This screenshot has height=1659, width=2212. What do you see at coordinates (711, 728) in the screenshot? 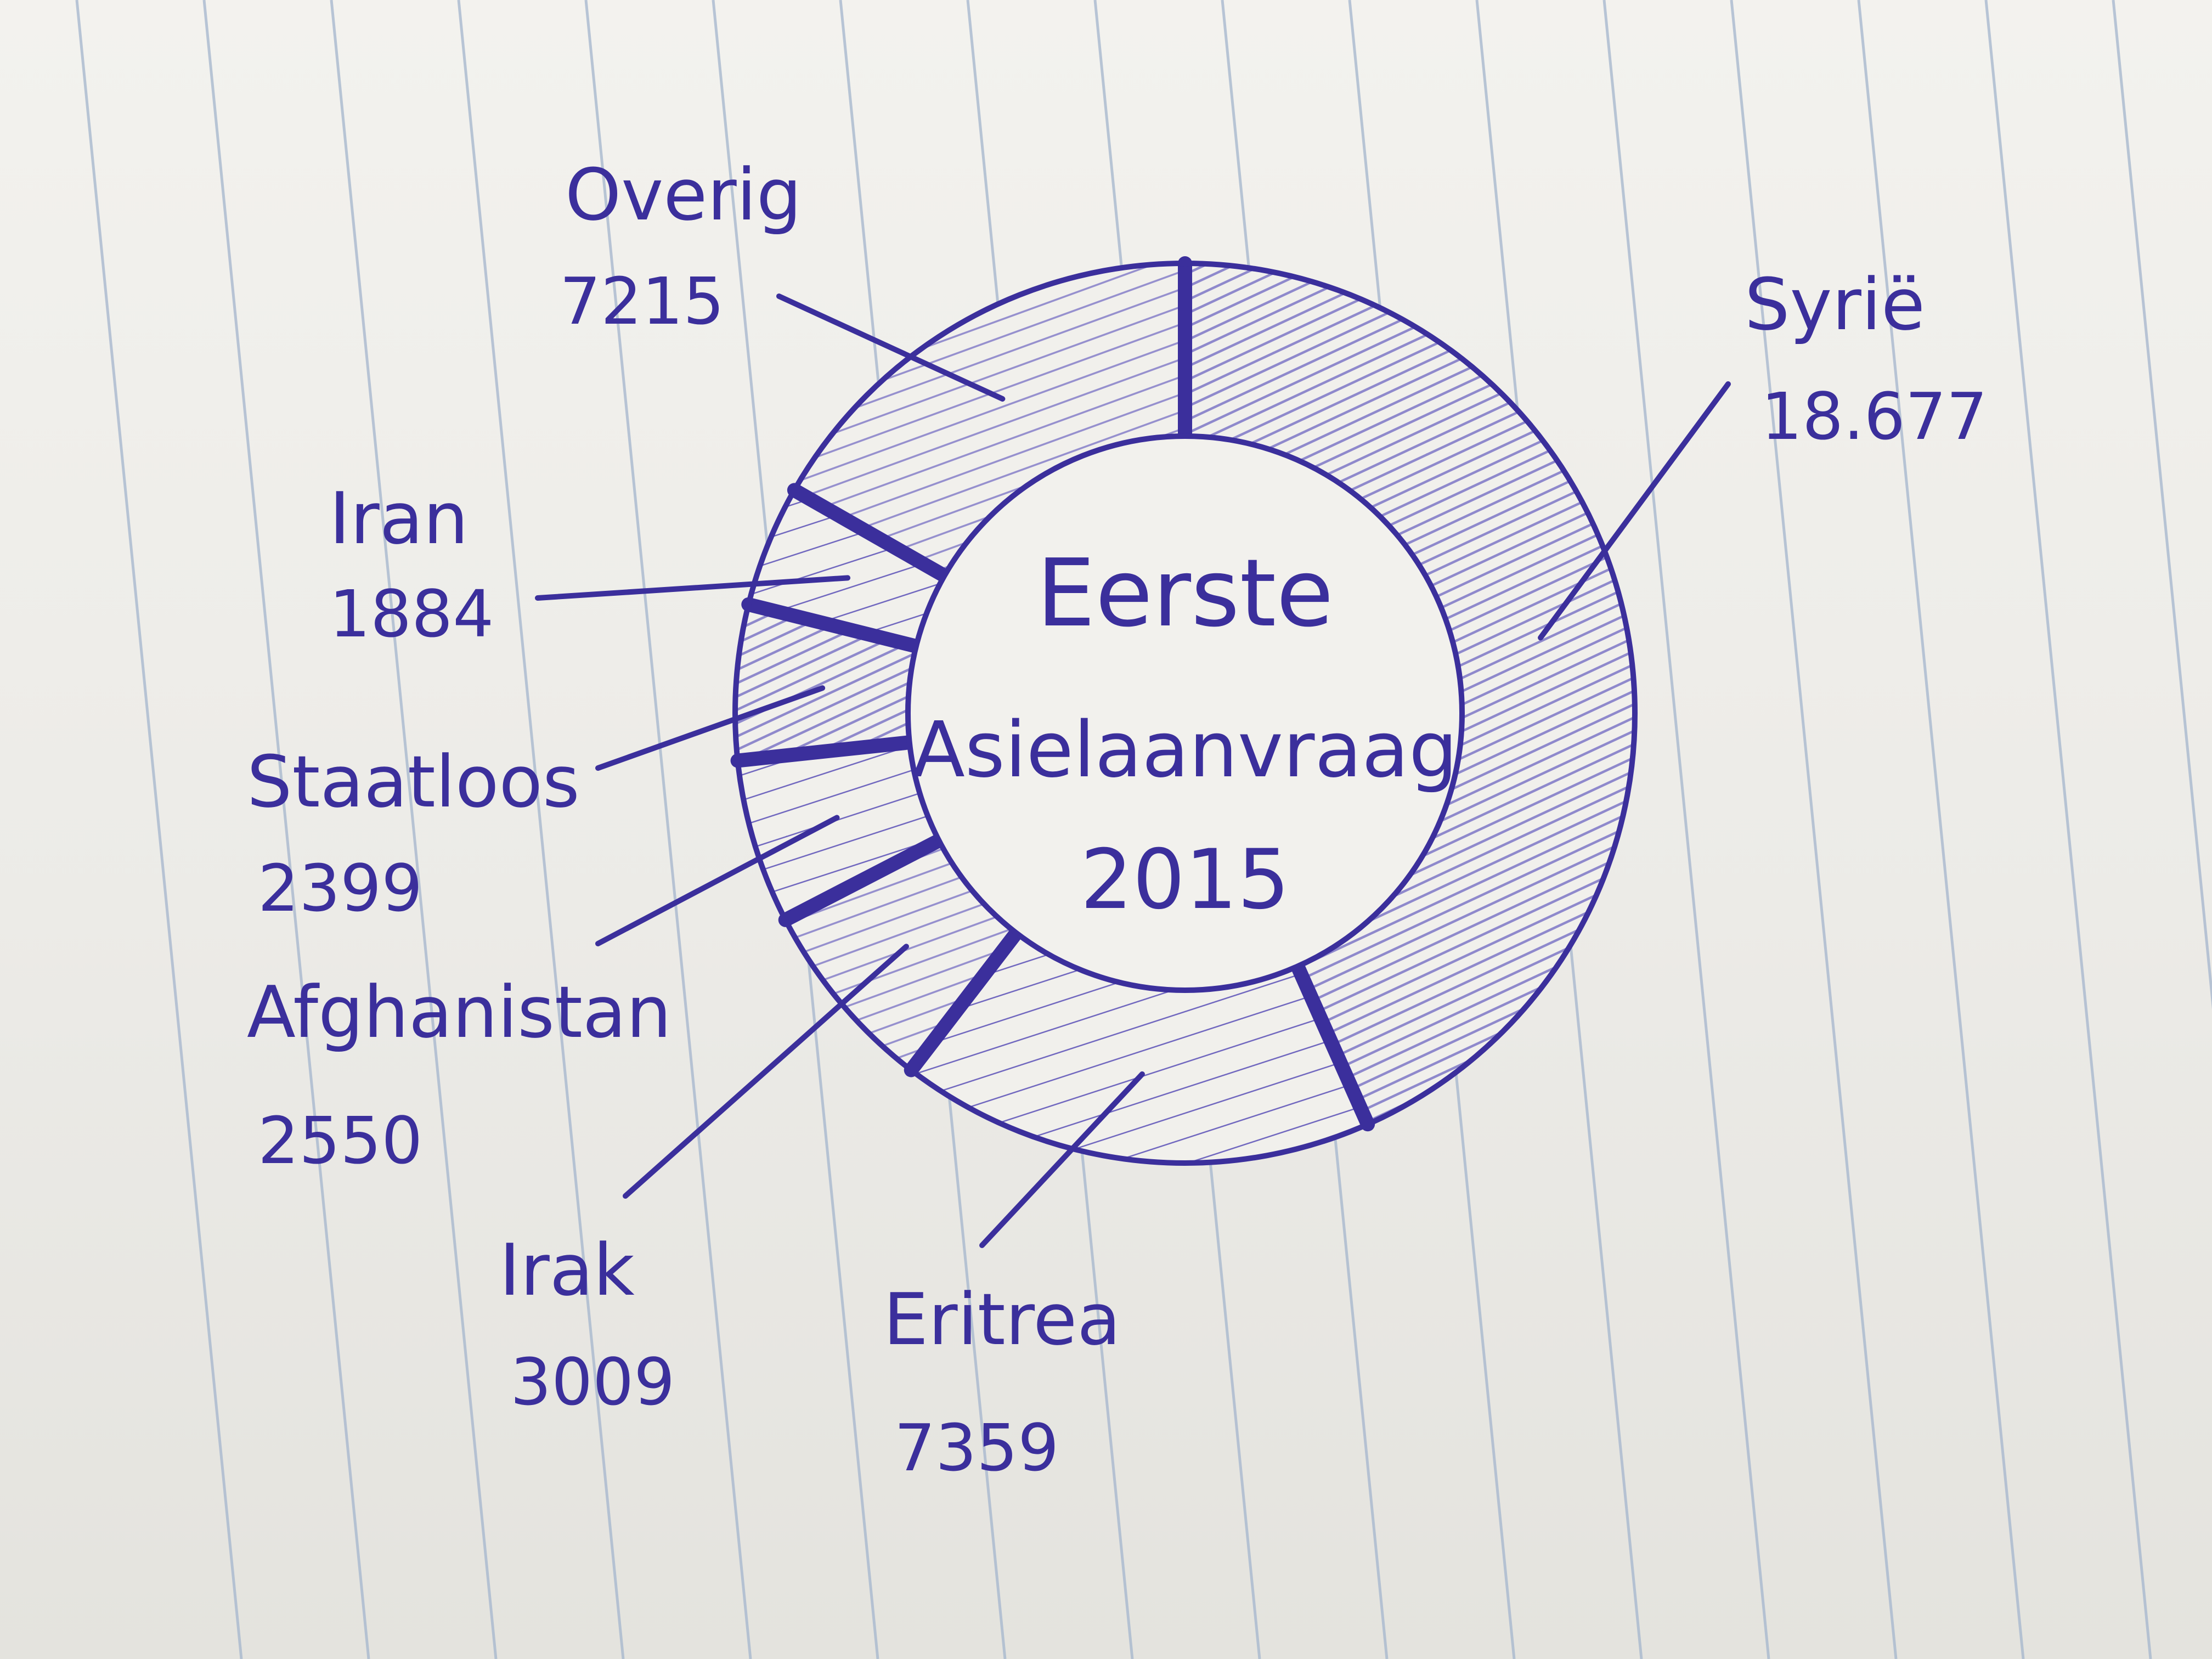
I see `leader-line-staatloos` at bounding box center [711, 728].